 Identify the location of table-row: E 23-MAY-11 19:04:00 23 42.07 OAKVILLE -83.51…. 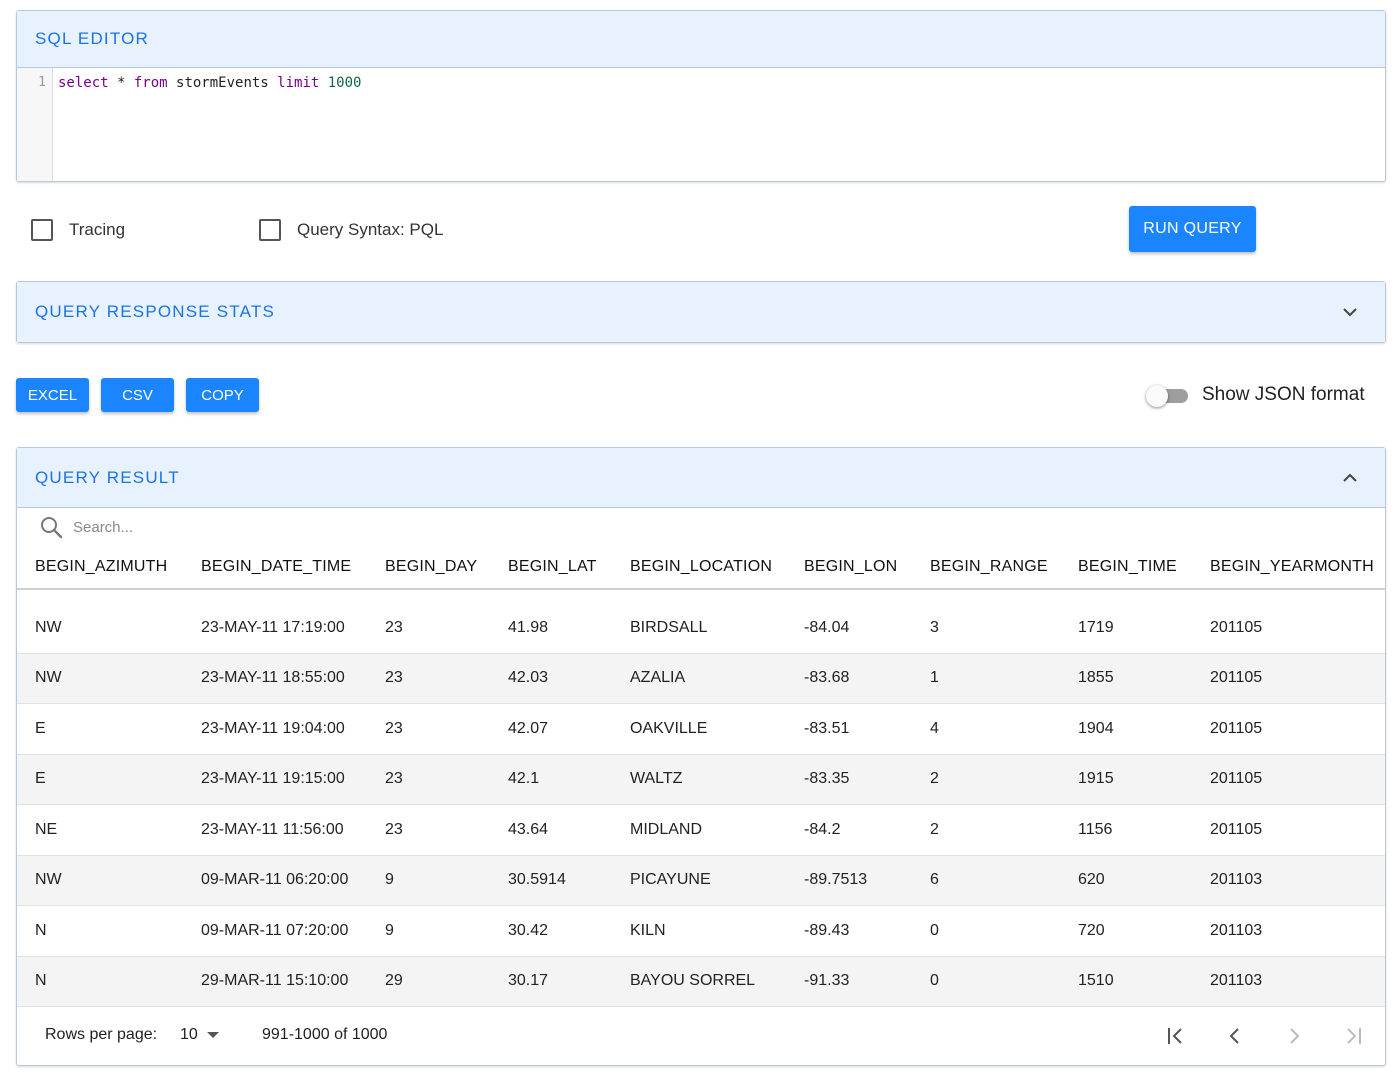
(701, 729).